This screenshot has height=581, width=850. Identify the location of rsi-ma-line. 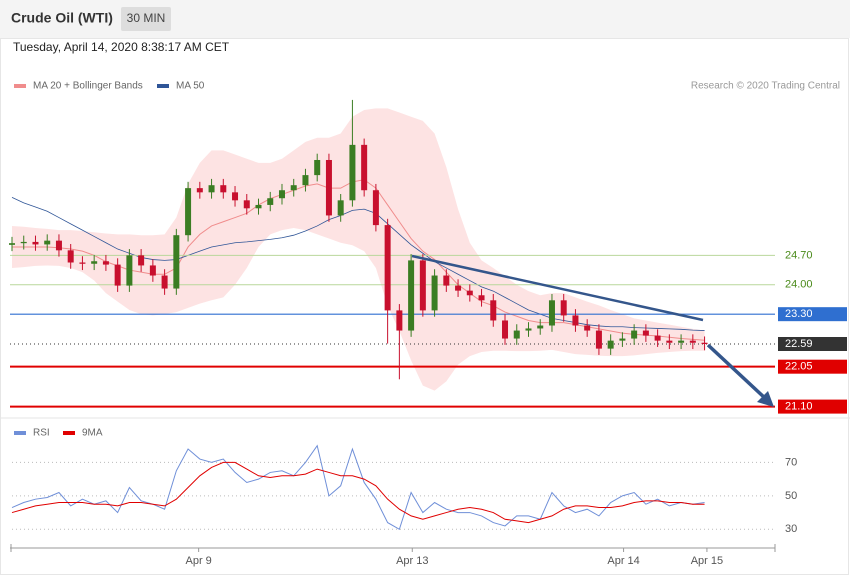
(358, 492).